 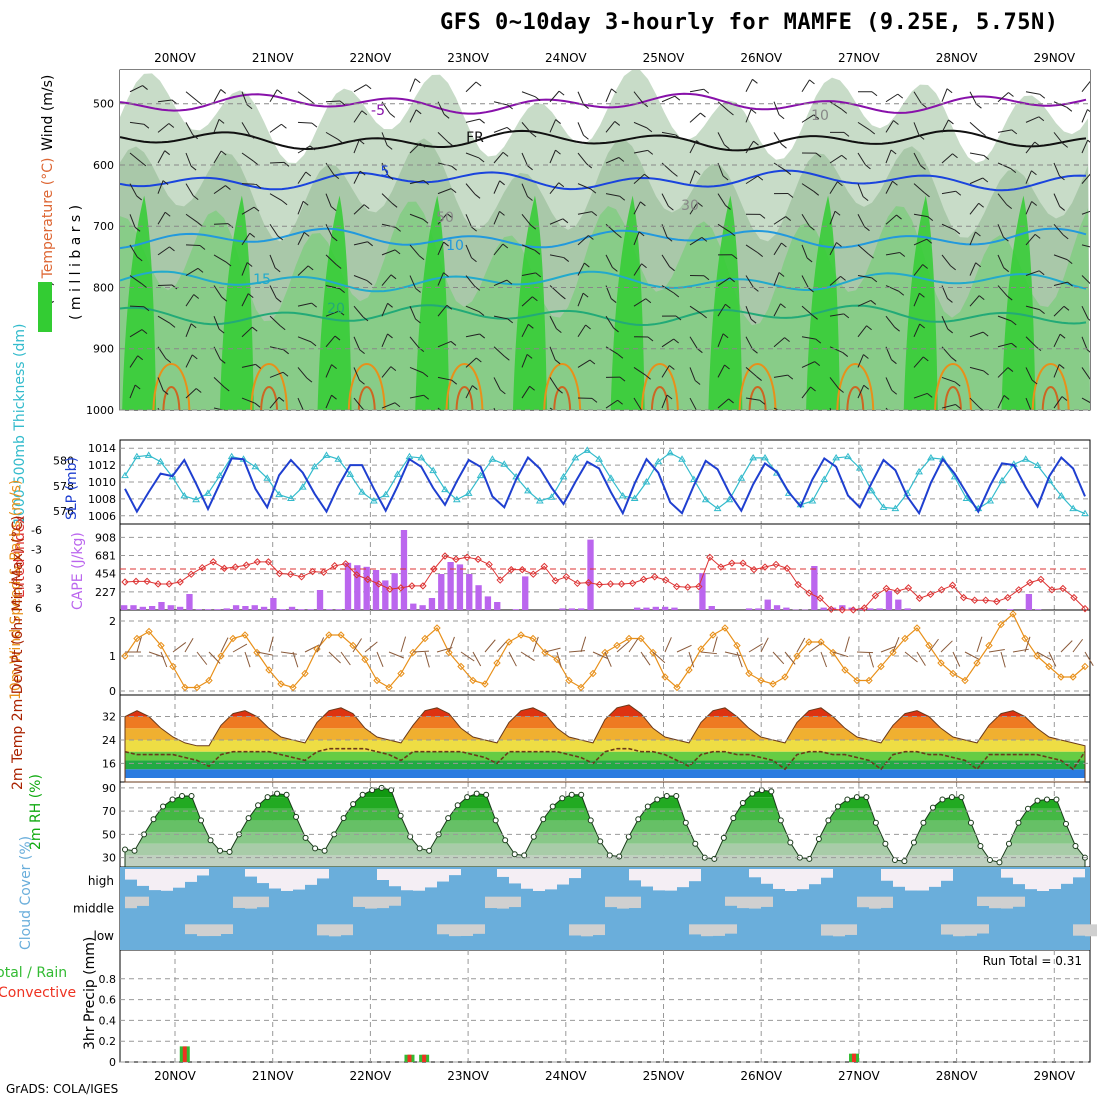 I want to click on date-label-top: 28NOV, so click(x=957, y=58).